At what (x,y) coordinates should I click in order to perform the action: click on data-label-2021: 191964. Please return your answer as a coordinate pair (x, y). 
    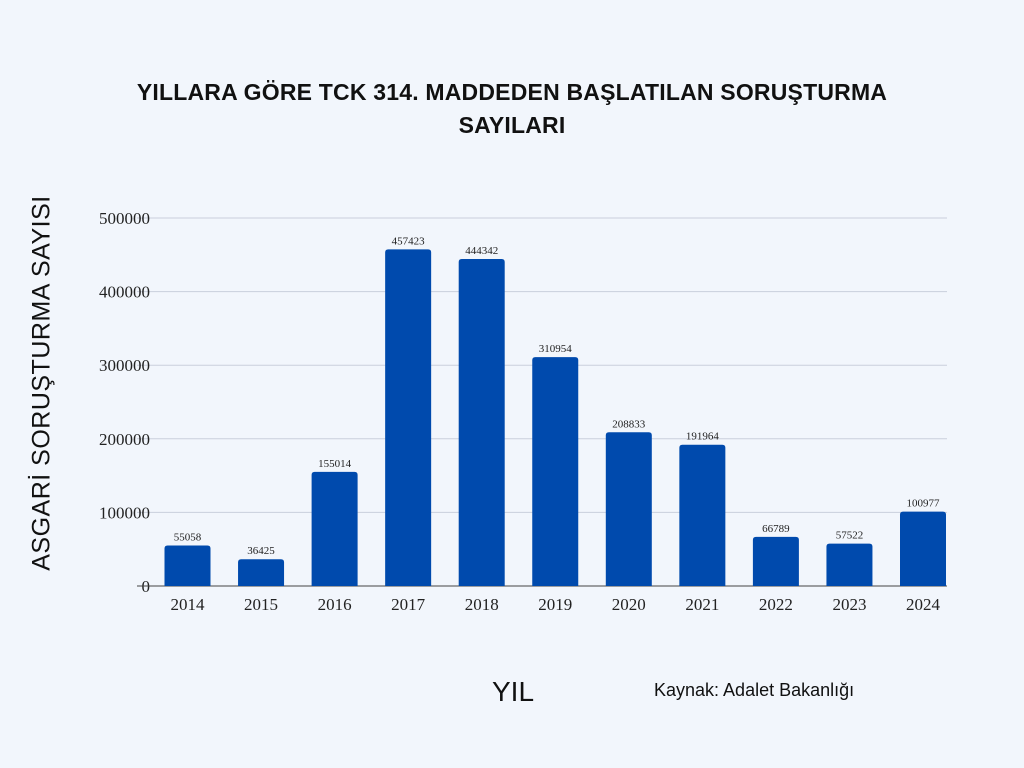
    Looking at the image, I should click on (703, 437).